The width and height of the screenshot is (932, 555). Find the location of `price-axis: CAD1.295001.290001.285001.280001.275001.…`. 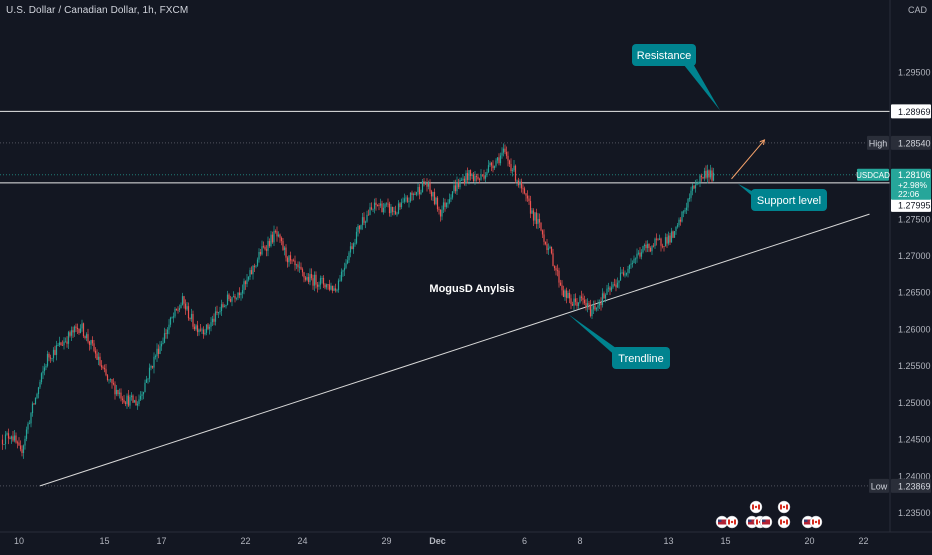

price-axis: CAD1.295001.290001.285001.280001.275001.… is located at coordinates (893, 266).